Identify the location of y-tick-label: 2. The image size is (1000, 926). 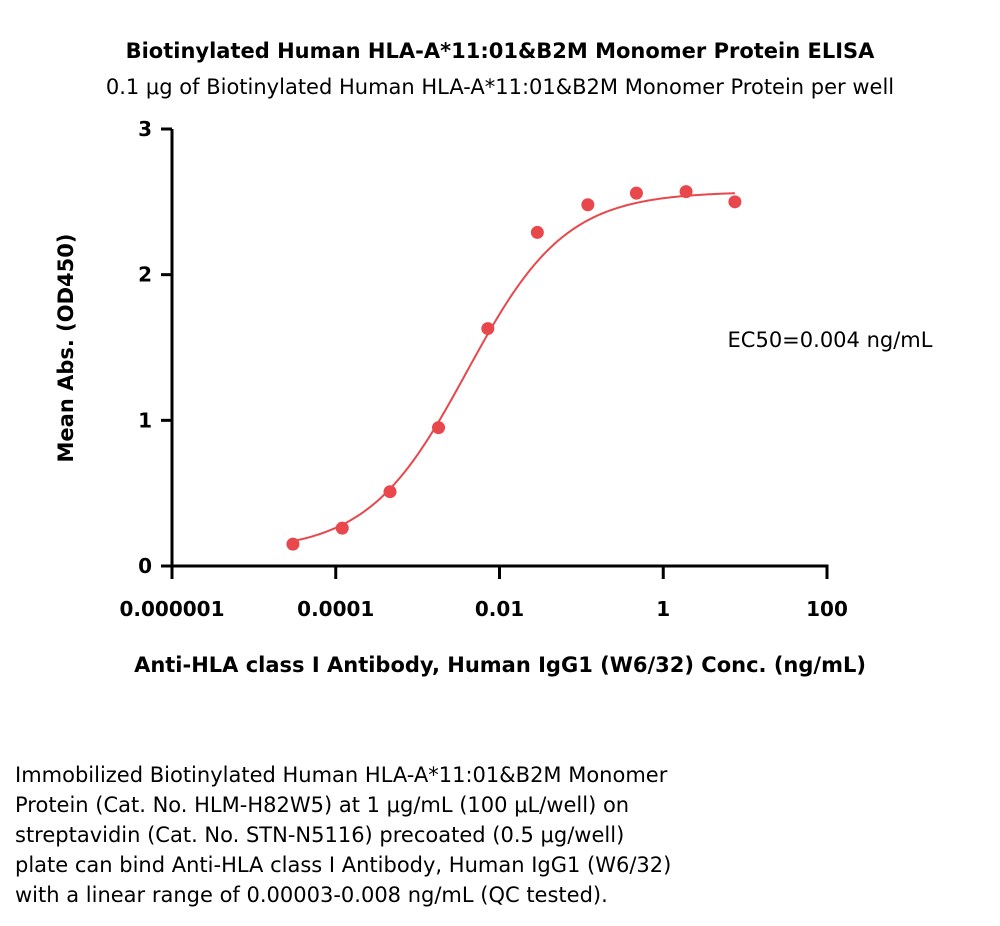
(145, 275).